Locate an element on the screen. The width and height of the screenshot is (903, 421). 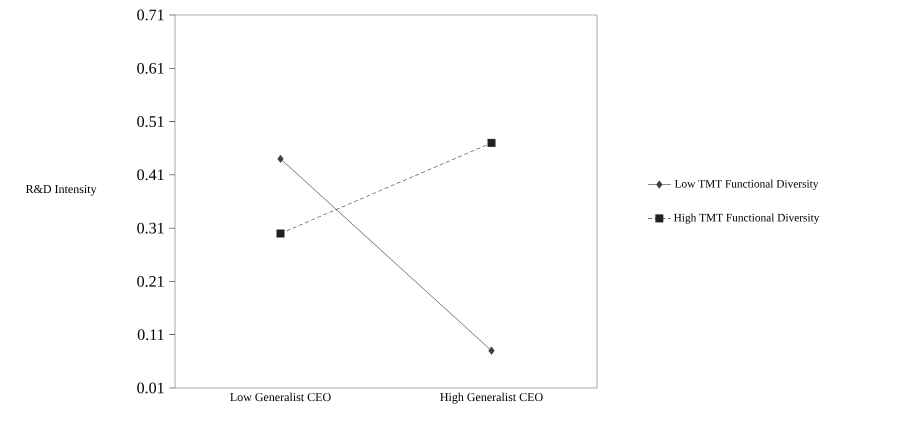
y-tick-label: 0.71 is located at coordinates (150, 15).